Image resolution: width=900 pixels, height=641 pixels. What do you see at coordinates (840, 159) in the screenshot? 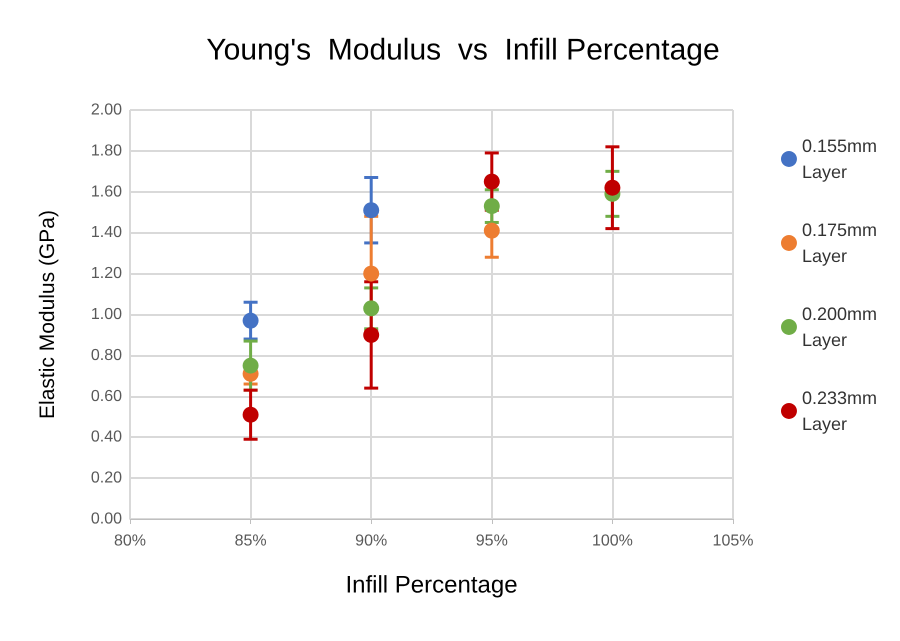
I see `legend-label: 0.155mm Layer` at bounding box center [840, 159].